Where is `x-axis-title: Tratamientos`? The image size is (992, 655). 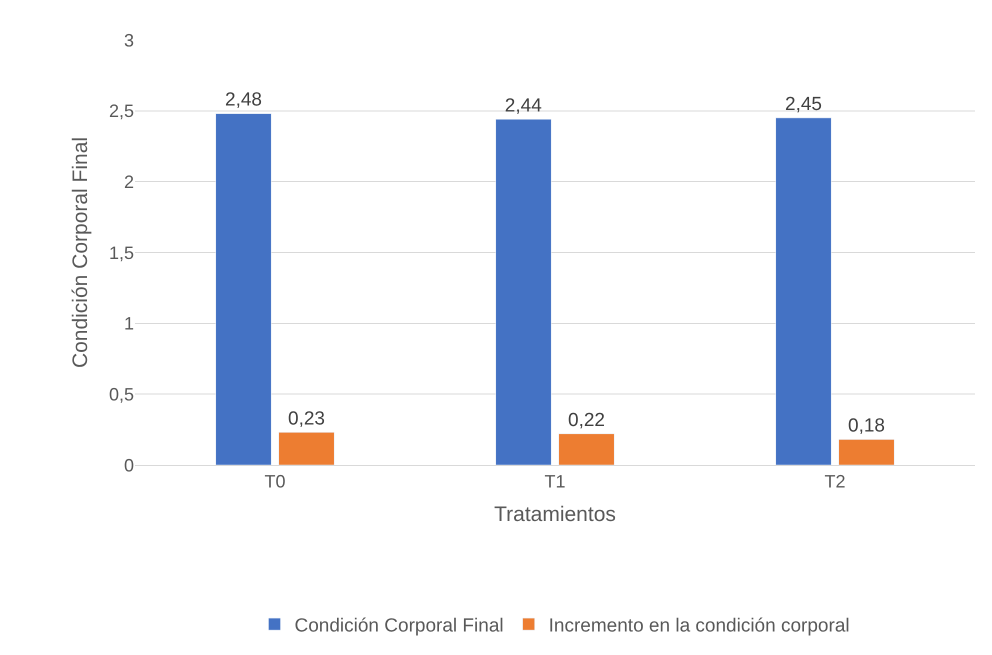
x-axis-title: Tratamientos is located at coordinates (555, 514).